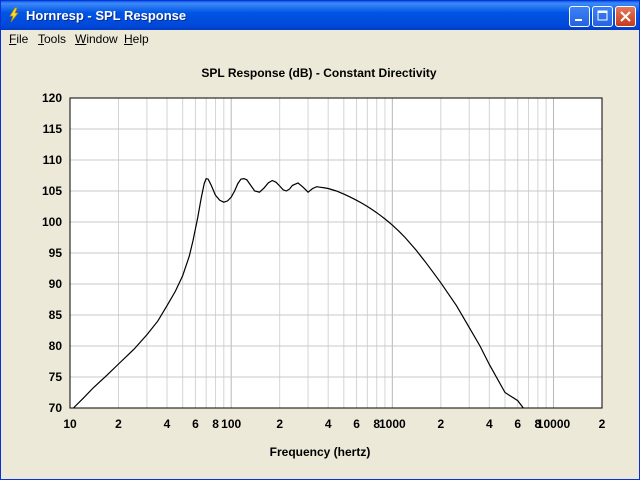  What do you see at coordinates (56, 253) in the screenshot?
I see `y-tick-label: 95` at bounding box center [56, 253].